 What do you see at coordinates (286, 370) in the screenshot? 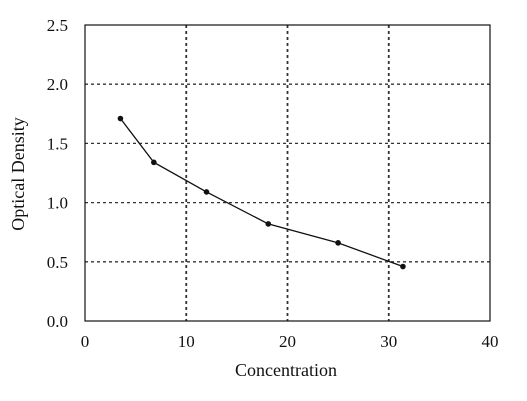
I see `x-axis-title: Concentration` at bounding box center [286, 370].